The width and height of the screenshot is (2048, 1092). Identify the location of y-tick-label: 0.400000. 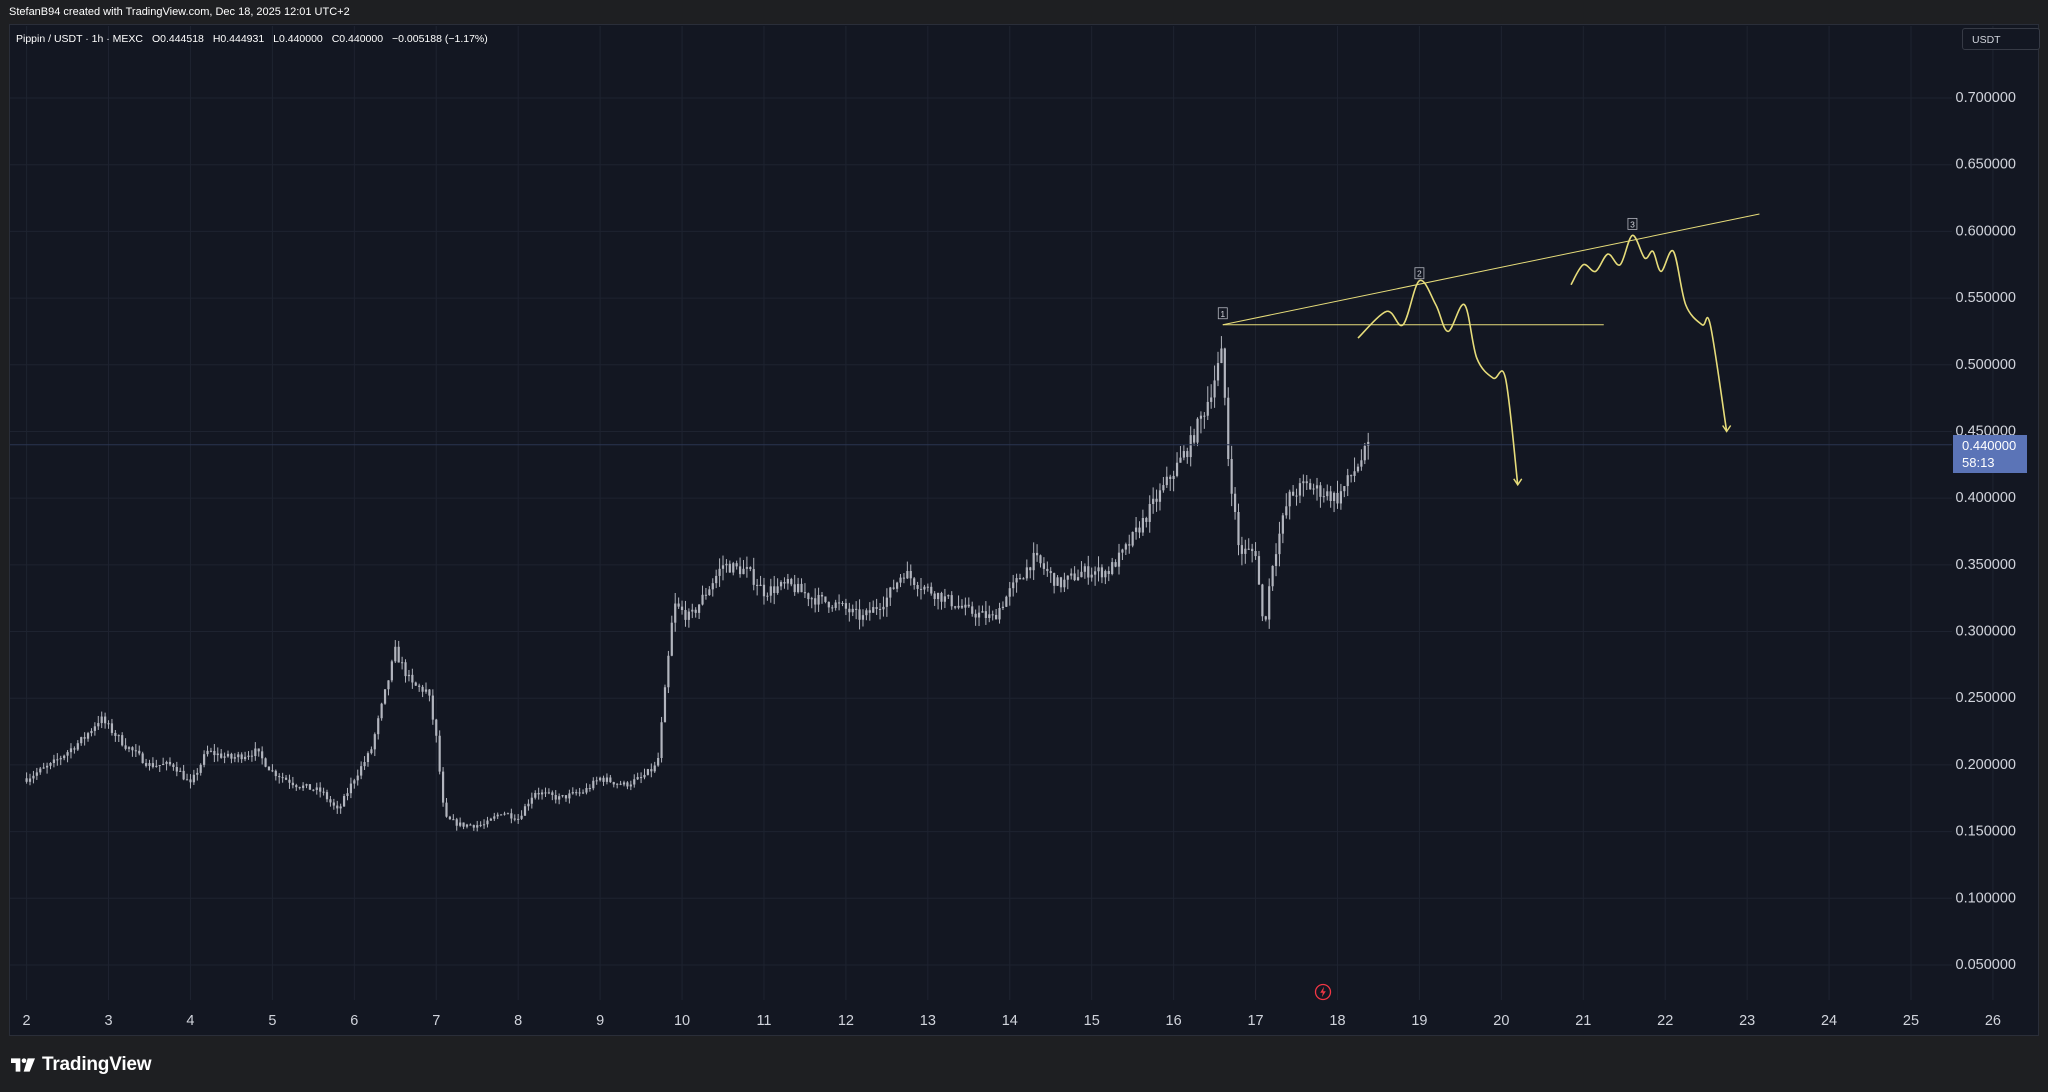
(1986, 498).